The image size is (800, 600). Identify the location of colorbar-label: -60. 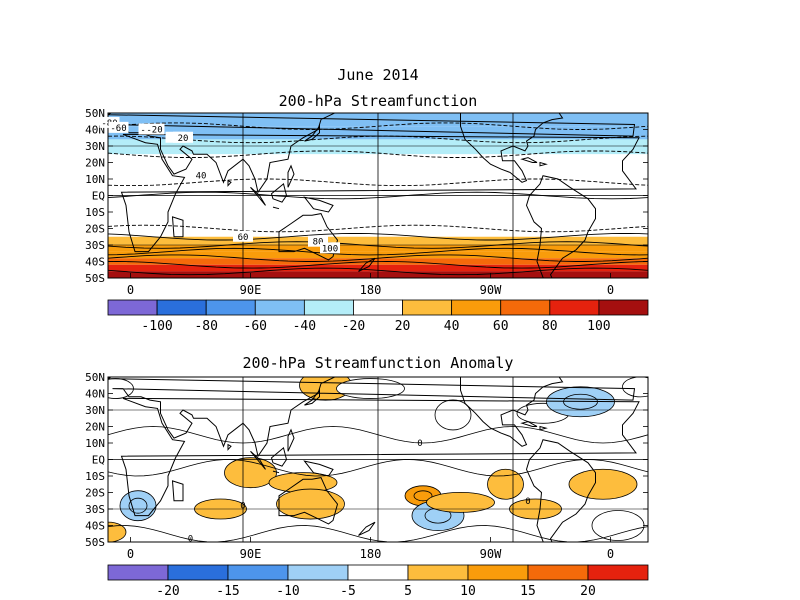
(255, 326).